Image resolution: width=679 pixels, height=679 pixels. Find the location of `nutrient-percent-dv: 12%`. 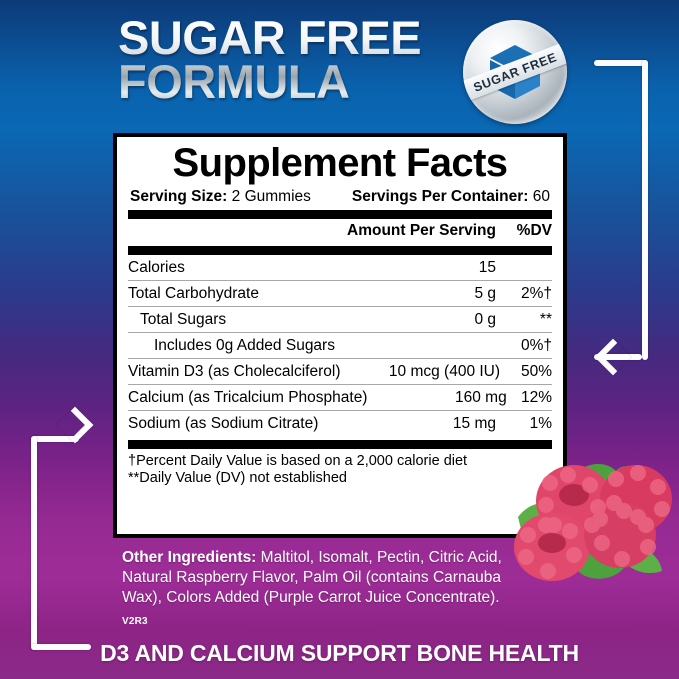

nutrient-percent-dv: 12% is located at coordinates (536, 397).